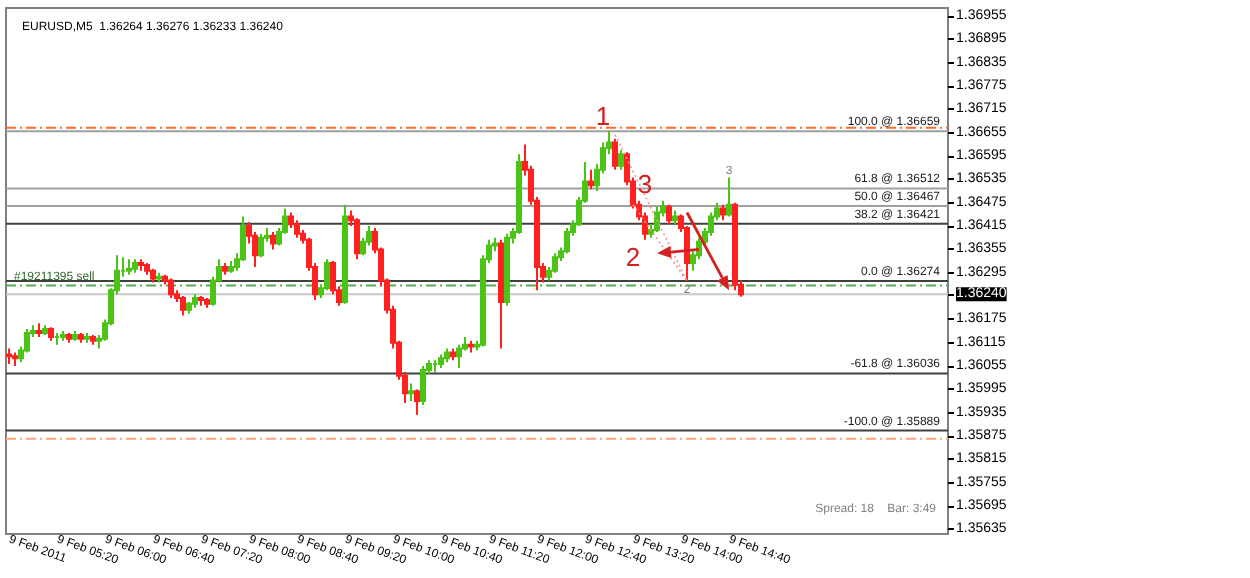  What do you see at coordinates (645, 183) in the screenshot?
I see `annotation: 3` at bounding box center [645, 183].